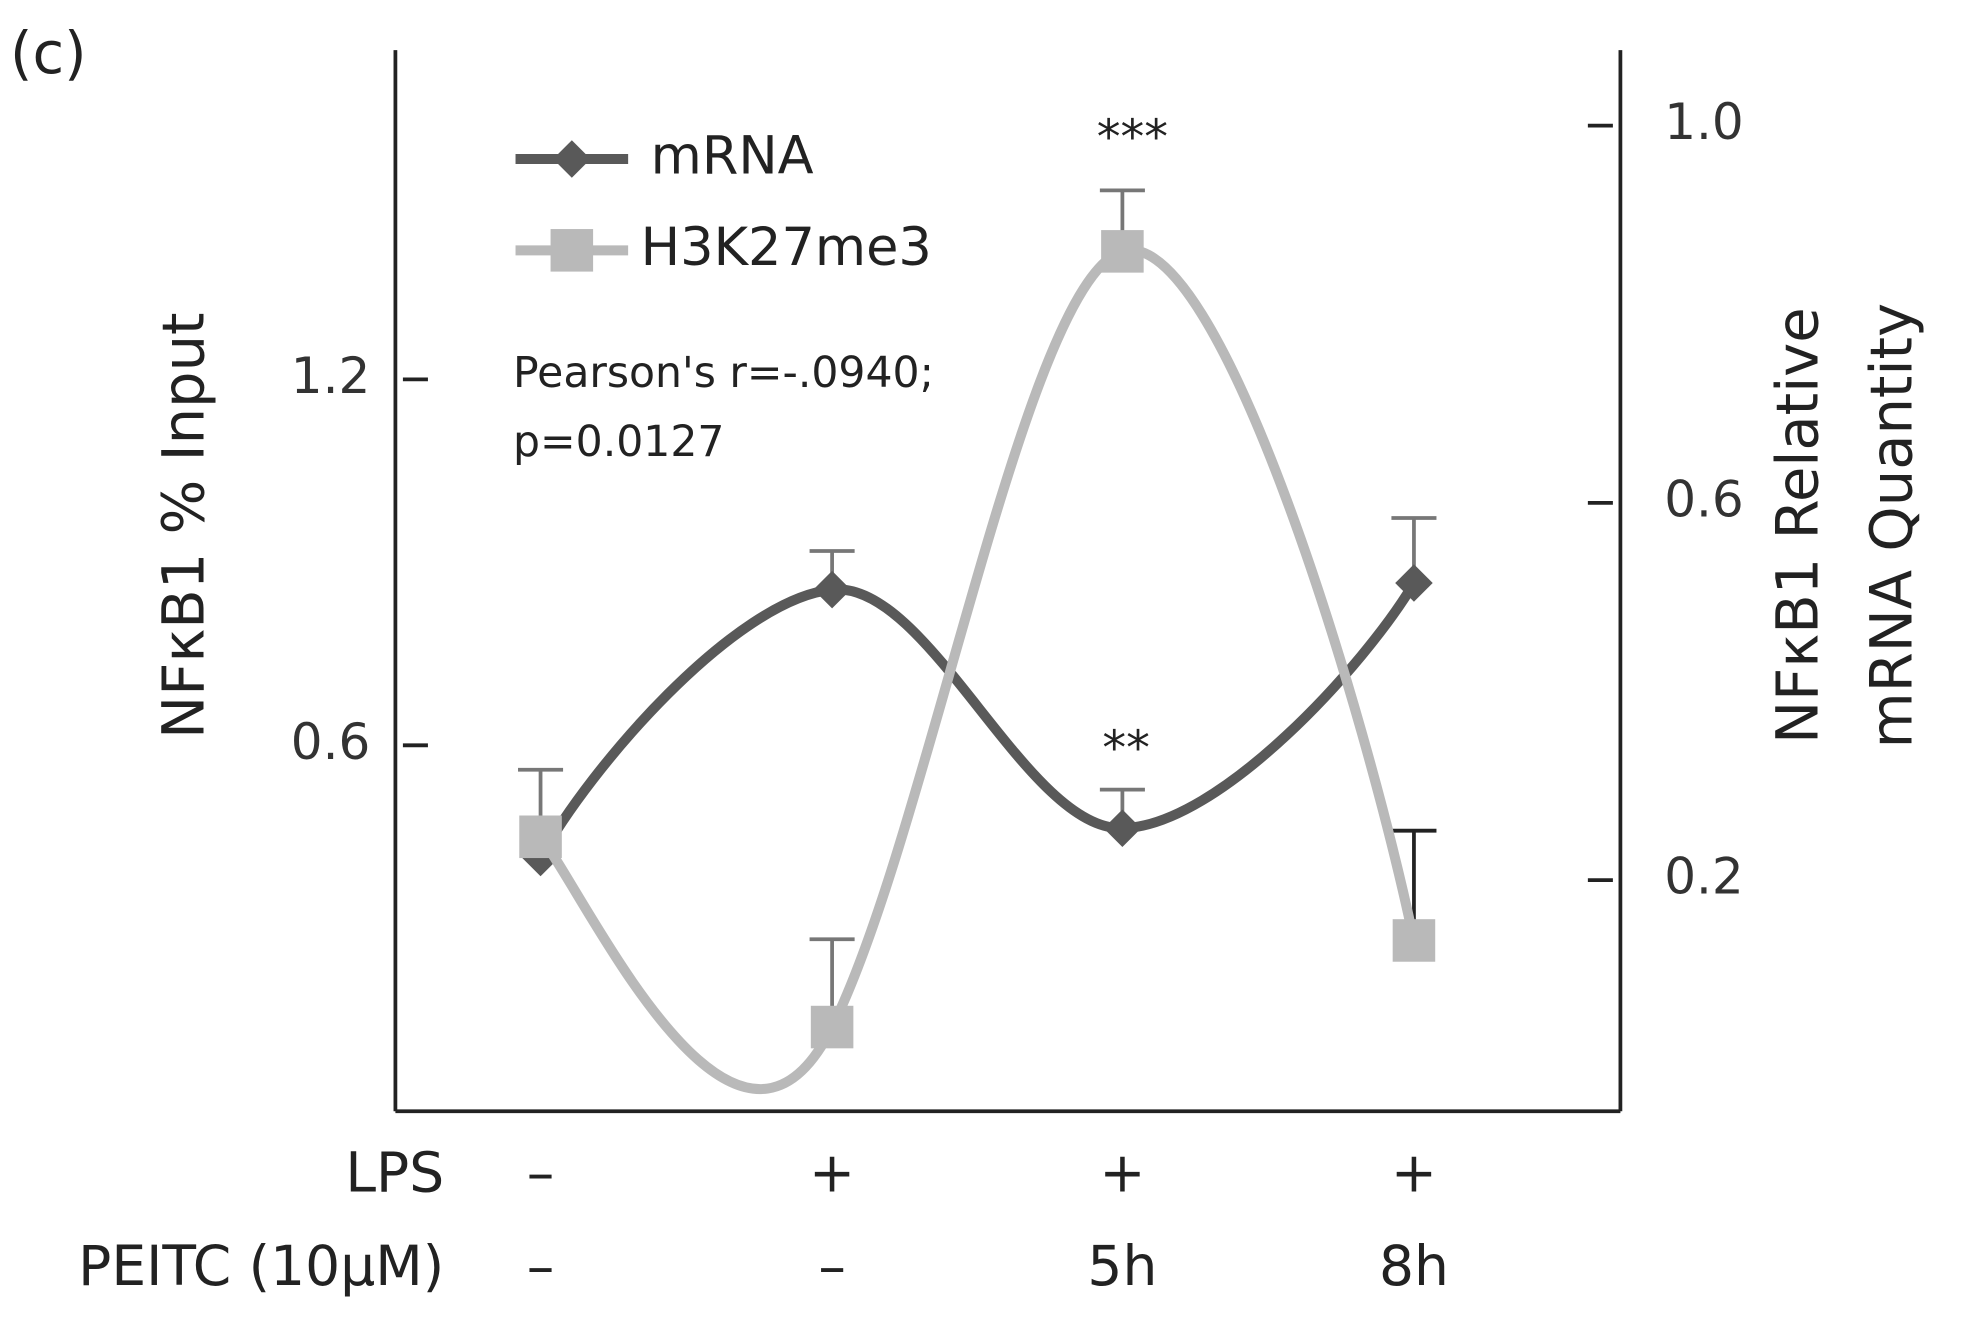  Describe the element at coordinates (786, 247) in the screenshot. I see `legend-label: H3K27me3` at that location.